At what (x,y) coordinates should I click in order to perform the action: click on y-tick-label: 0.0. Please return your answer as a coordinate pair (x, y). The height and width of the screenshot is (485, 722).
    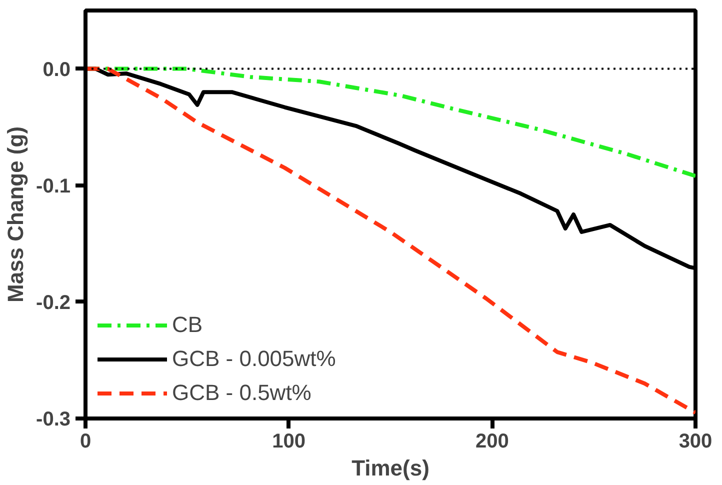
    Looking at the image, I should click on (56, 69).